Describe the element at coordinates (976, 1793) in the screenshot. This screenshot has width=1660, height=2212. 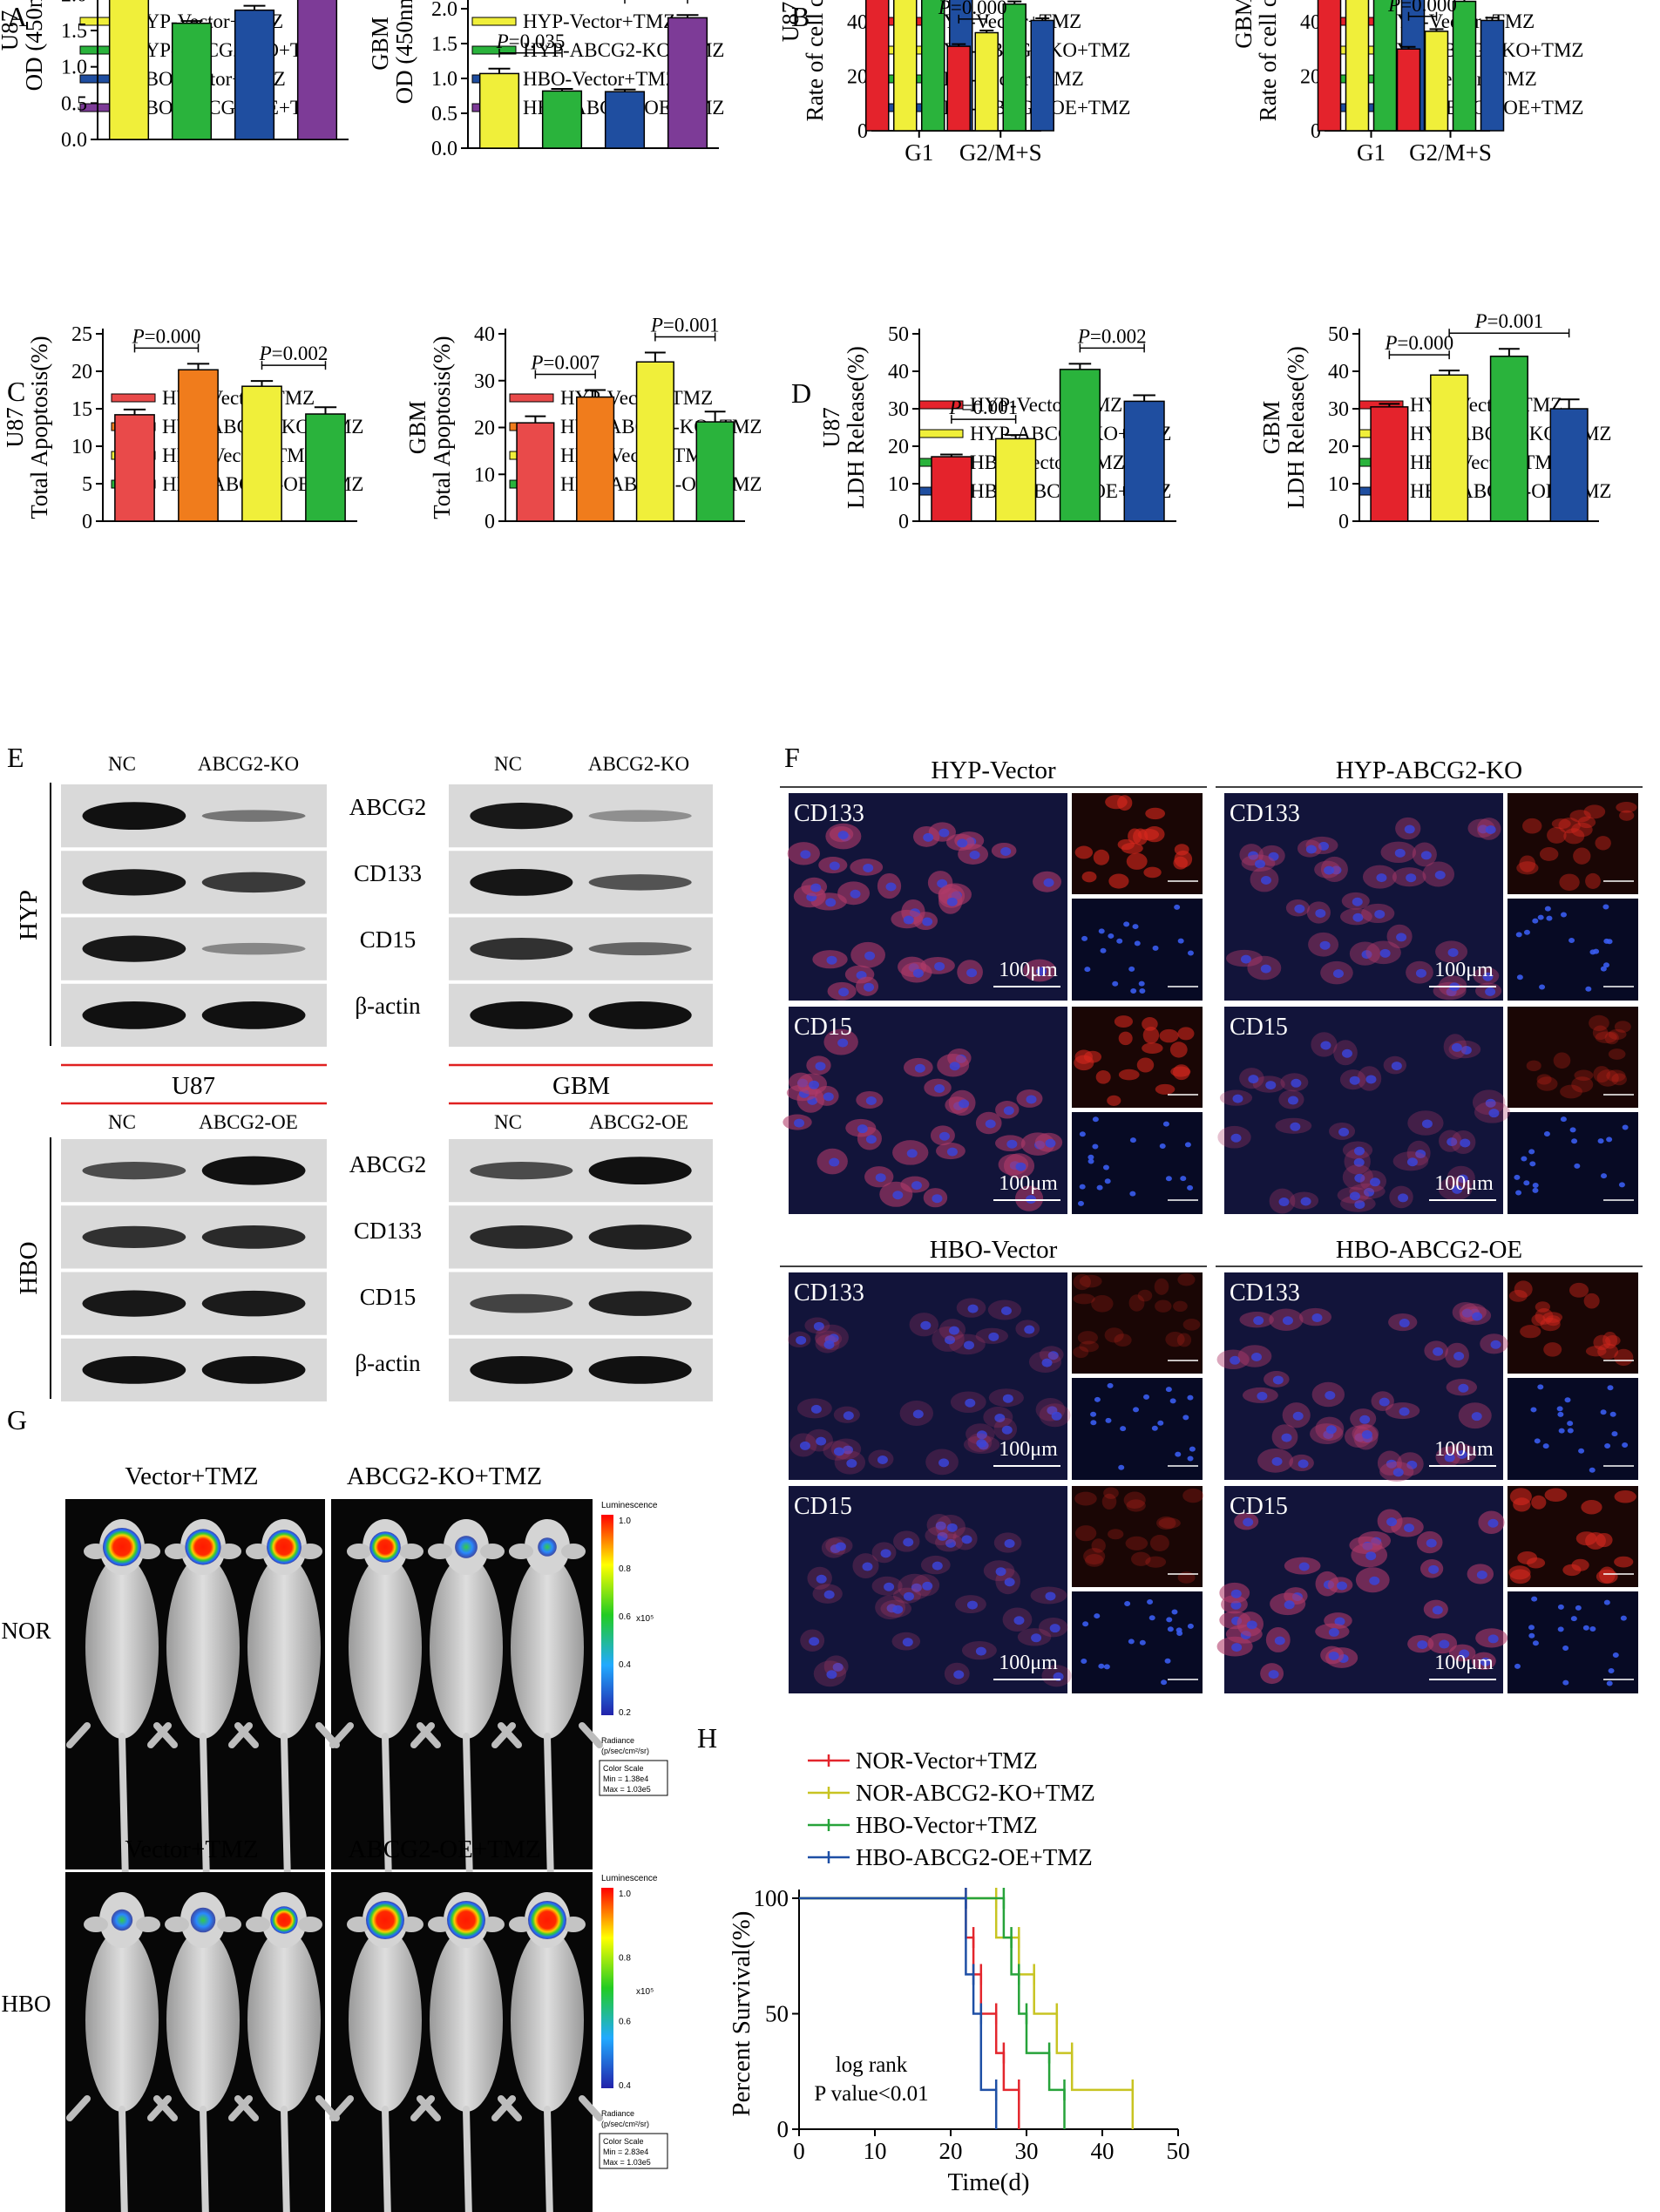
I see `legend-entry: NOR-ABCG2-KO+TMZ` at that location.